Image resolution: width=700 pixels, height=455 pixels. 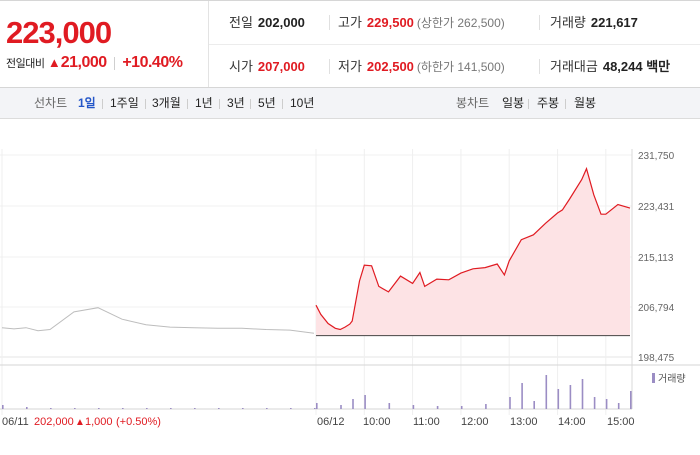 What do you see at coordinates (524, 422) in the screenshot?
I see `x-tick-label: 13:00` at bounding box center [524, 422].